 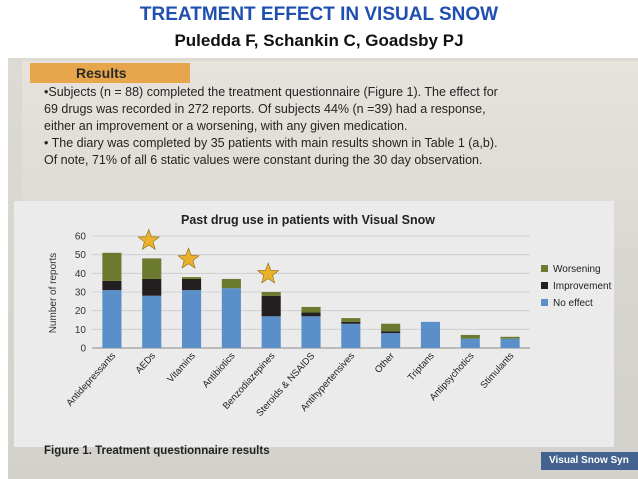 I want to click on slide-authors: Puledda F, Schankin C, Goadsby PJ, so click(x=319, y=40).